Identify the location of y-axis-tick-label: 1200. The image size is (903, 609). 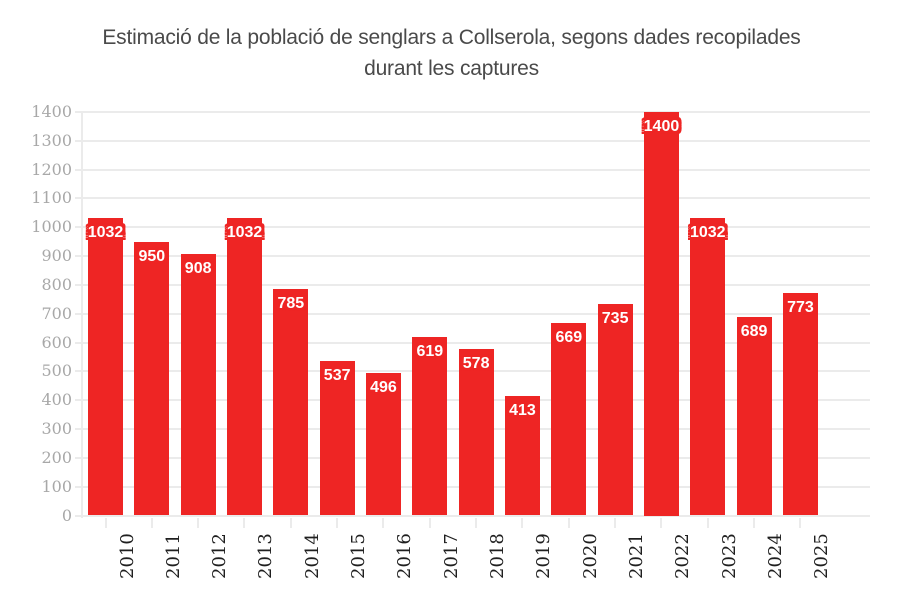
(51, 169).